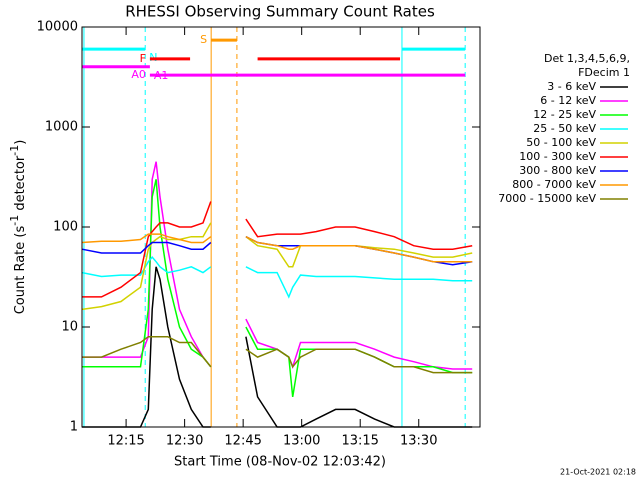  I want to click on legend-label: 50 - 100 keV, so click(561, 142).